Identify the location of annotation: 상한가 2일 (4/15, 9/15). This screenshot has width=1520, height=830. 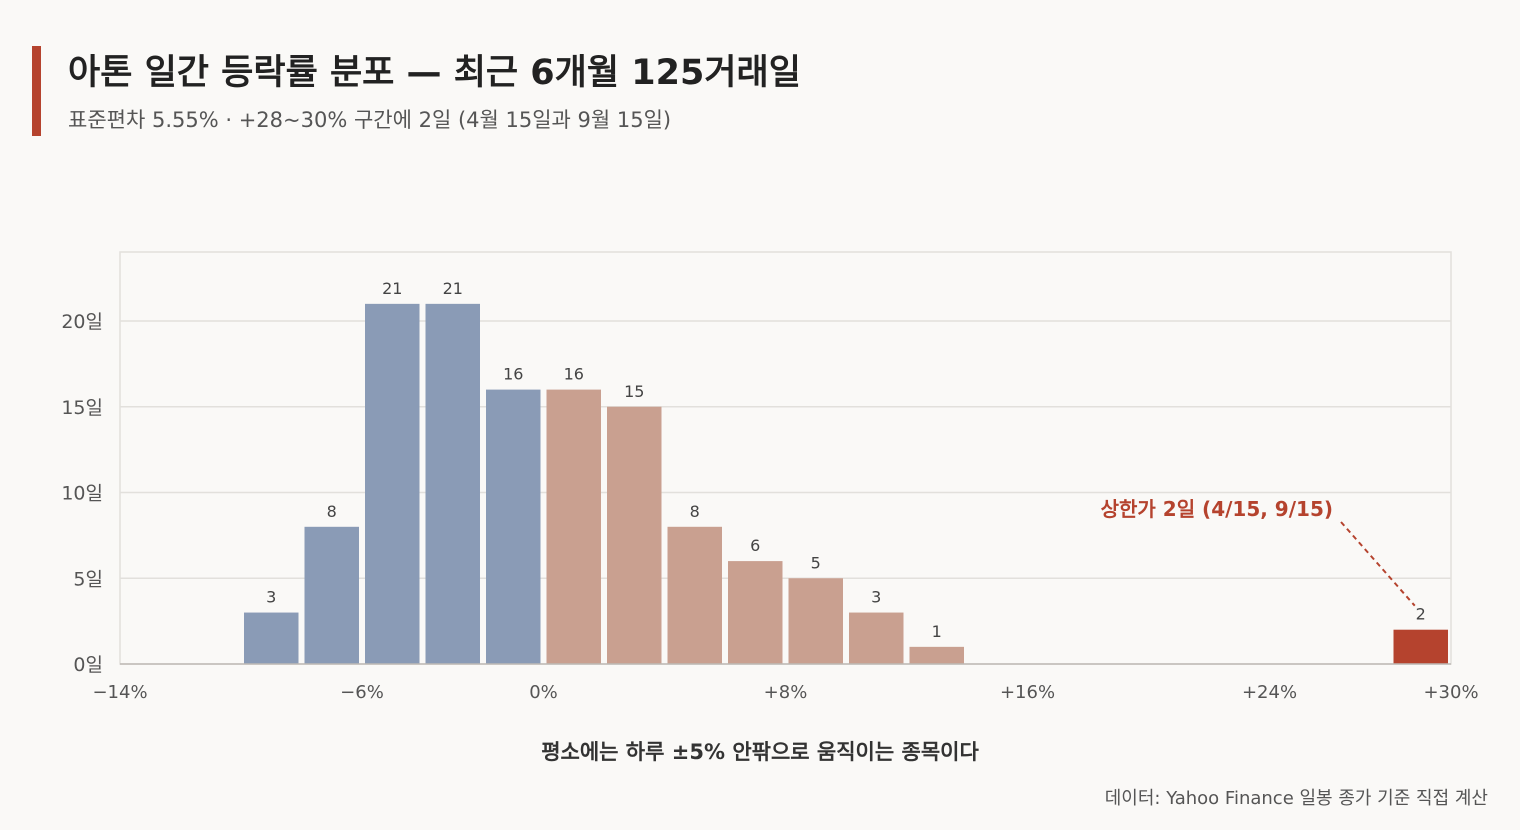
(1258, 552).